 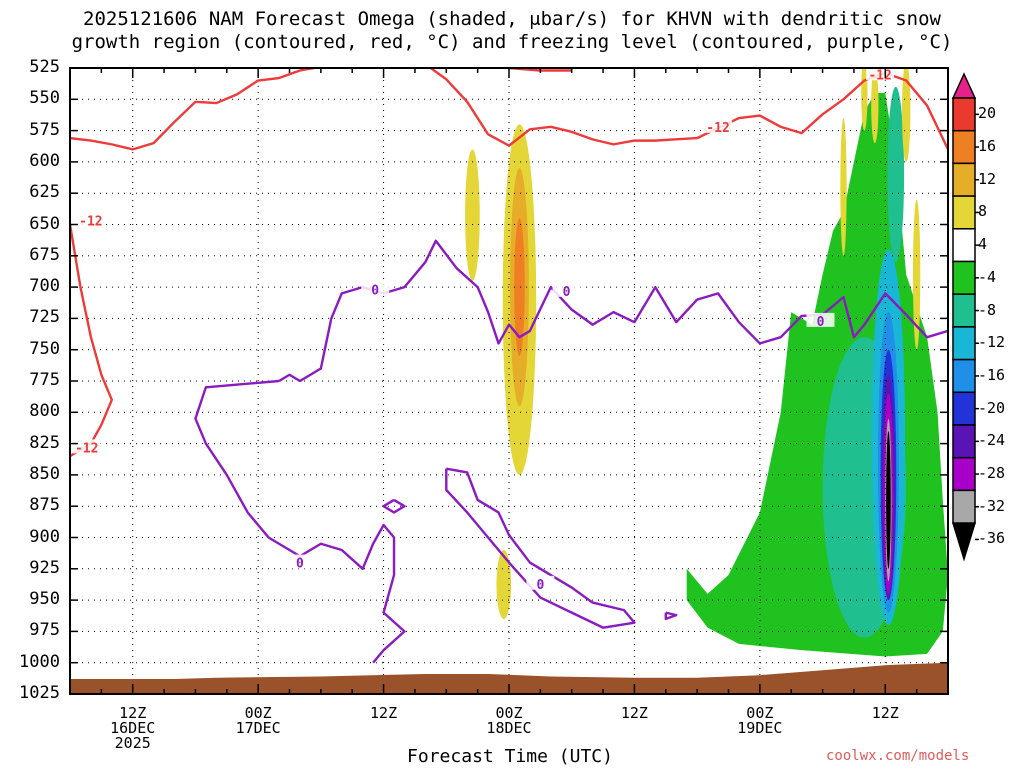 What do you see at coordinates (44, 599) in the screenshot?
I see `y-tick-label: 950` at bounding box center [44, 599].